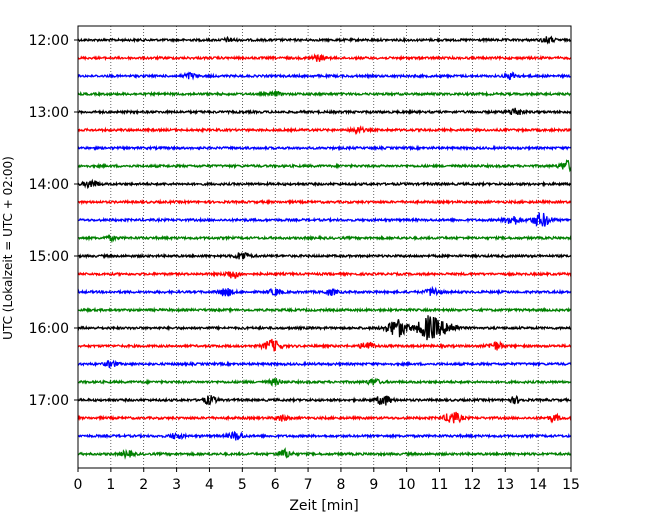 This screenshot has height=520, width=650. What do you see at coordinates (49, 257) in the screenshot?
I see `y-tick-label: 15:00` at bounding box center [49, 257].